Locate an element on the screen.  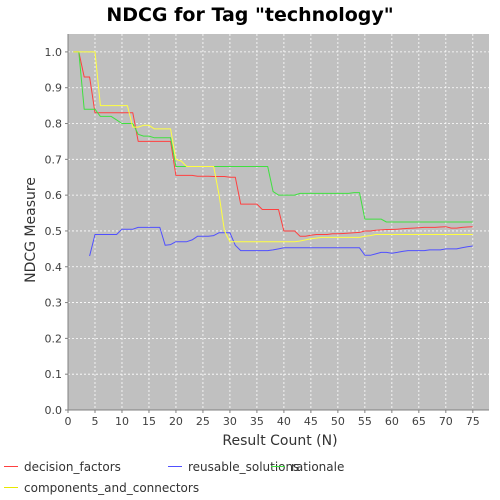
legend-item-components-and-connectors: components_and_connectors is located at coordinates (101, 488).